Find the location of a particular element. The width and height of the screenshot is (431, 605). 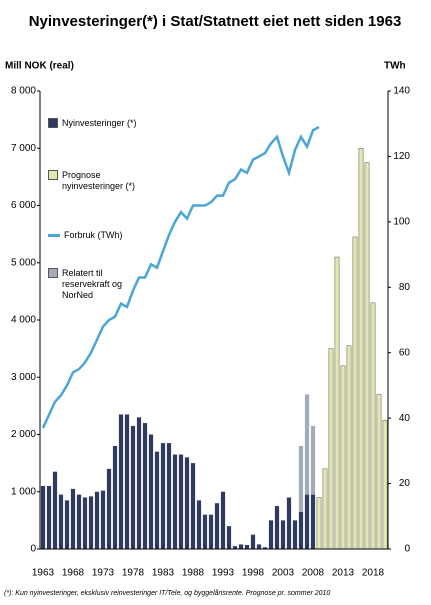

y2-axis-label: TWh is located at coordinates (395, 66).